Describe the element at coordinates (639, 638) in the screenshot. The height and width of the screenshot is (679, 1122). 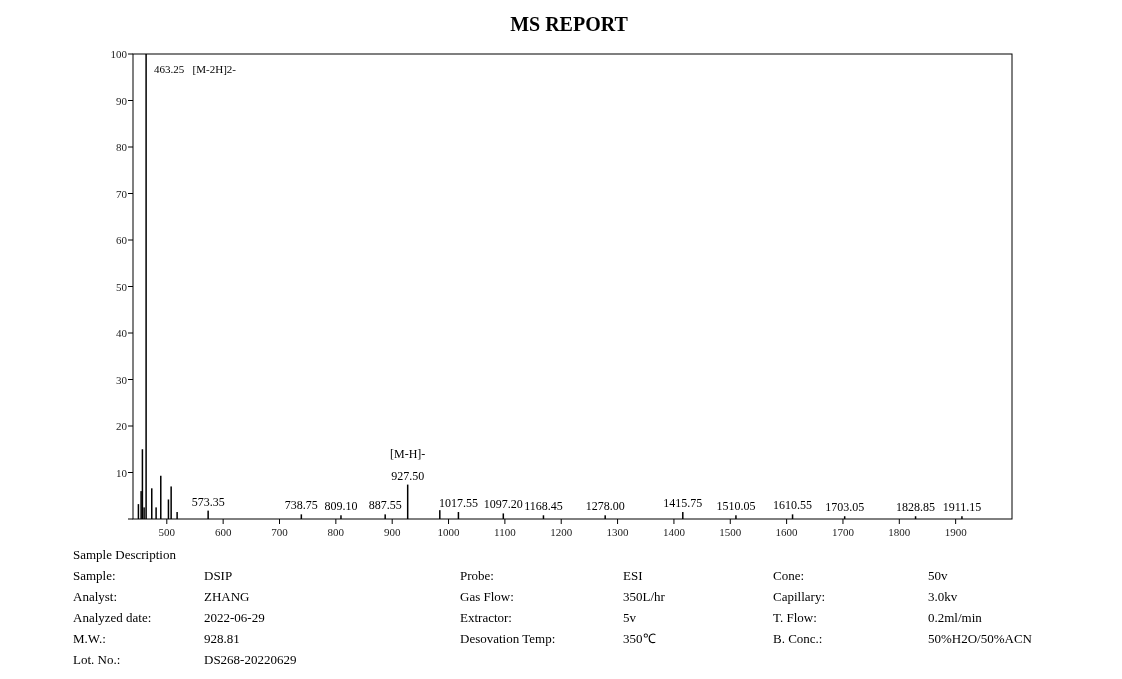
I see `text: 350℃` at that location.